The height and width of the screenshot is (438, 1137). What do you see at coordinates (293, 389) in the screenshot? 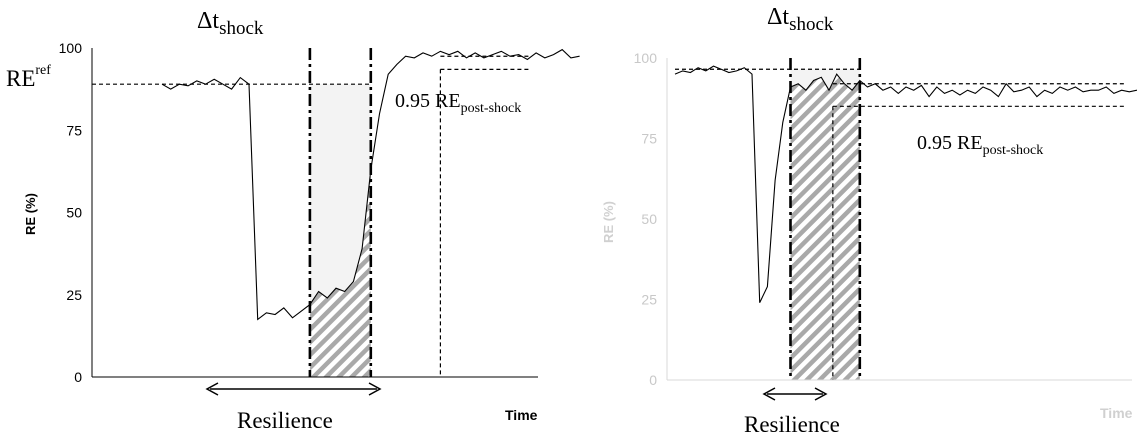
I see `panel-a-resilience-arrow` at bounding box center [293, 389].